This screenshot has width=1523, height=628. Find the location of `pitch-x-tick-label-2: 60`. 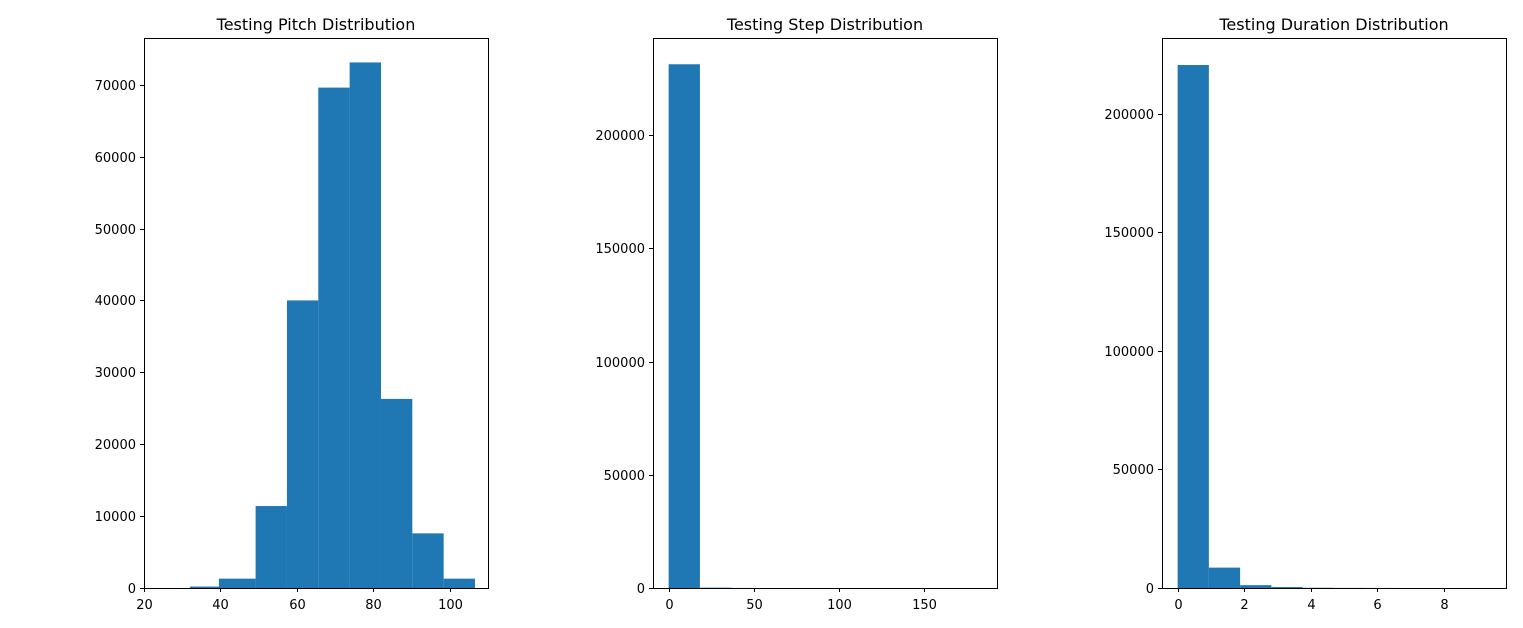

pitch-x-tick-label-2: 60 is located at coordinates (297, 605).